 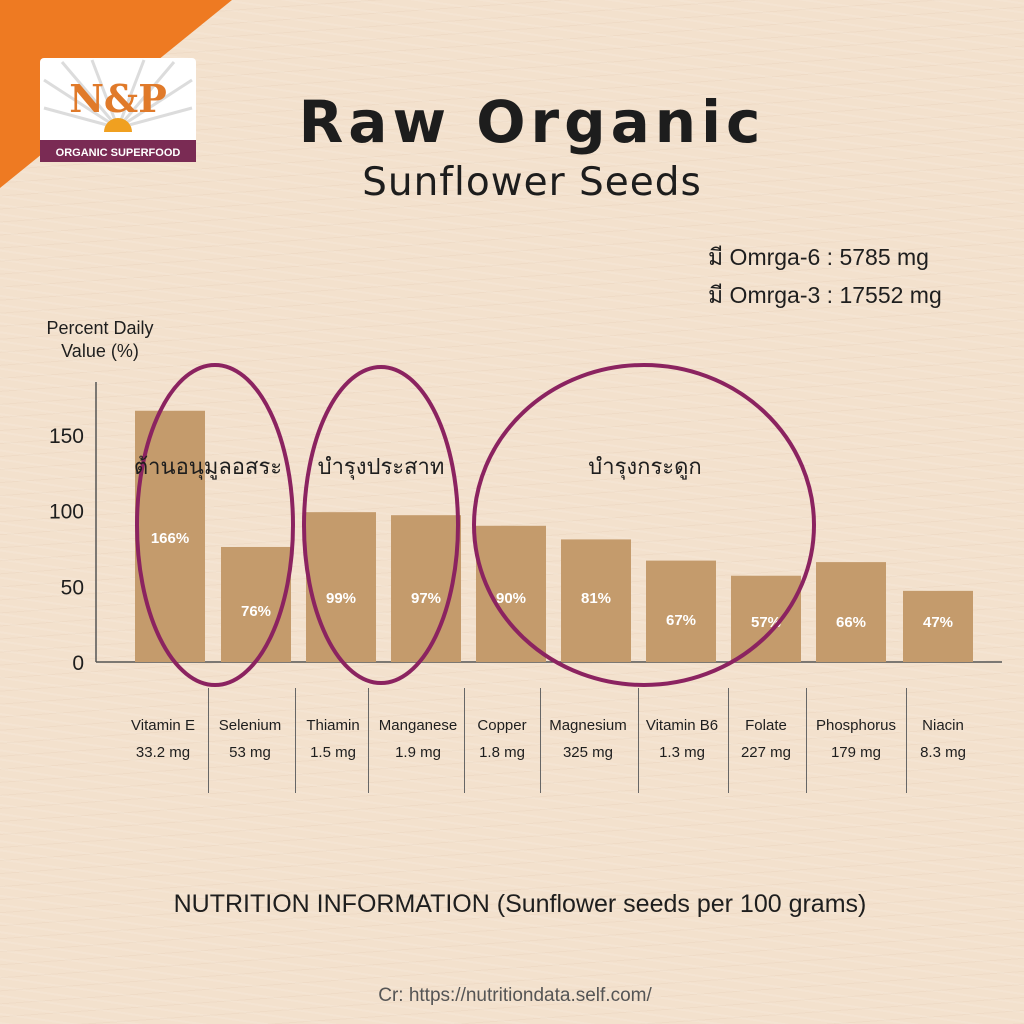 I want to click on bar-value-label: 67%, so click(x=681, y=620).